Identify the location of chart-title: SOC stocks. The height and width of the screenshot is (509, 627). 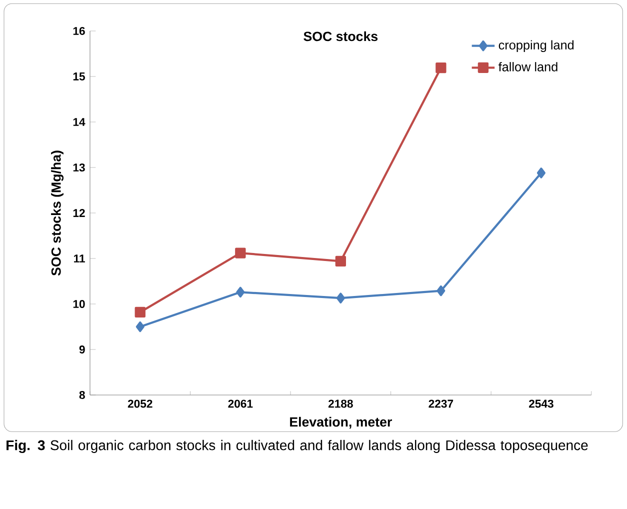
(341, 36).